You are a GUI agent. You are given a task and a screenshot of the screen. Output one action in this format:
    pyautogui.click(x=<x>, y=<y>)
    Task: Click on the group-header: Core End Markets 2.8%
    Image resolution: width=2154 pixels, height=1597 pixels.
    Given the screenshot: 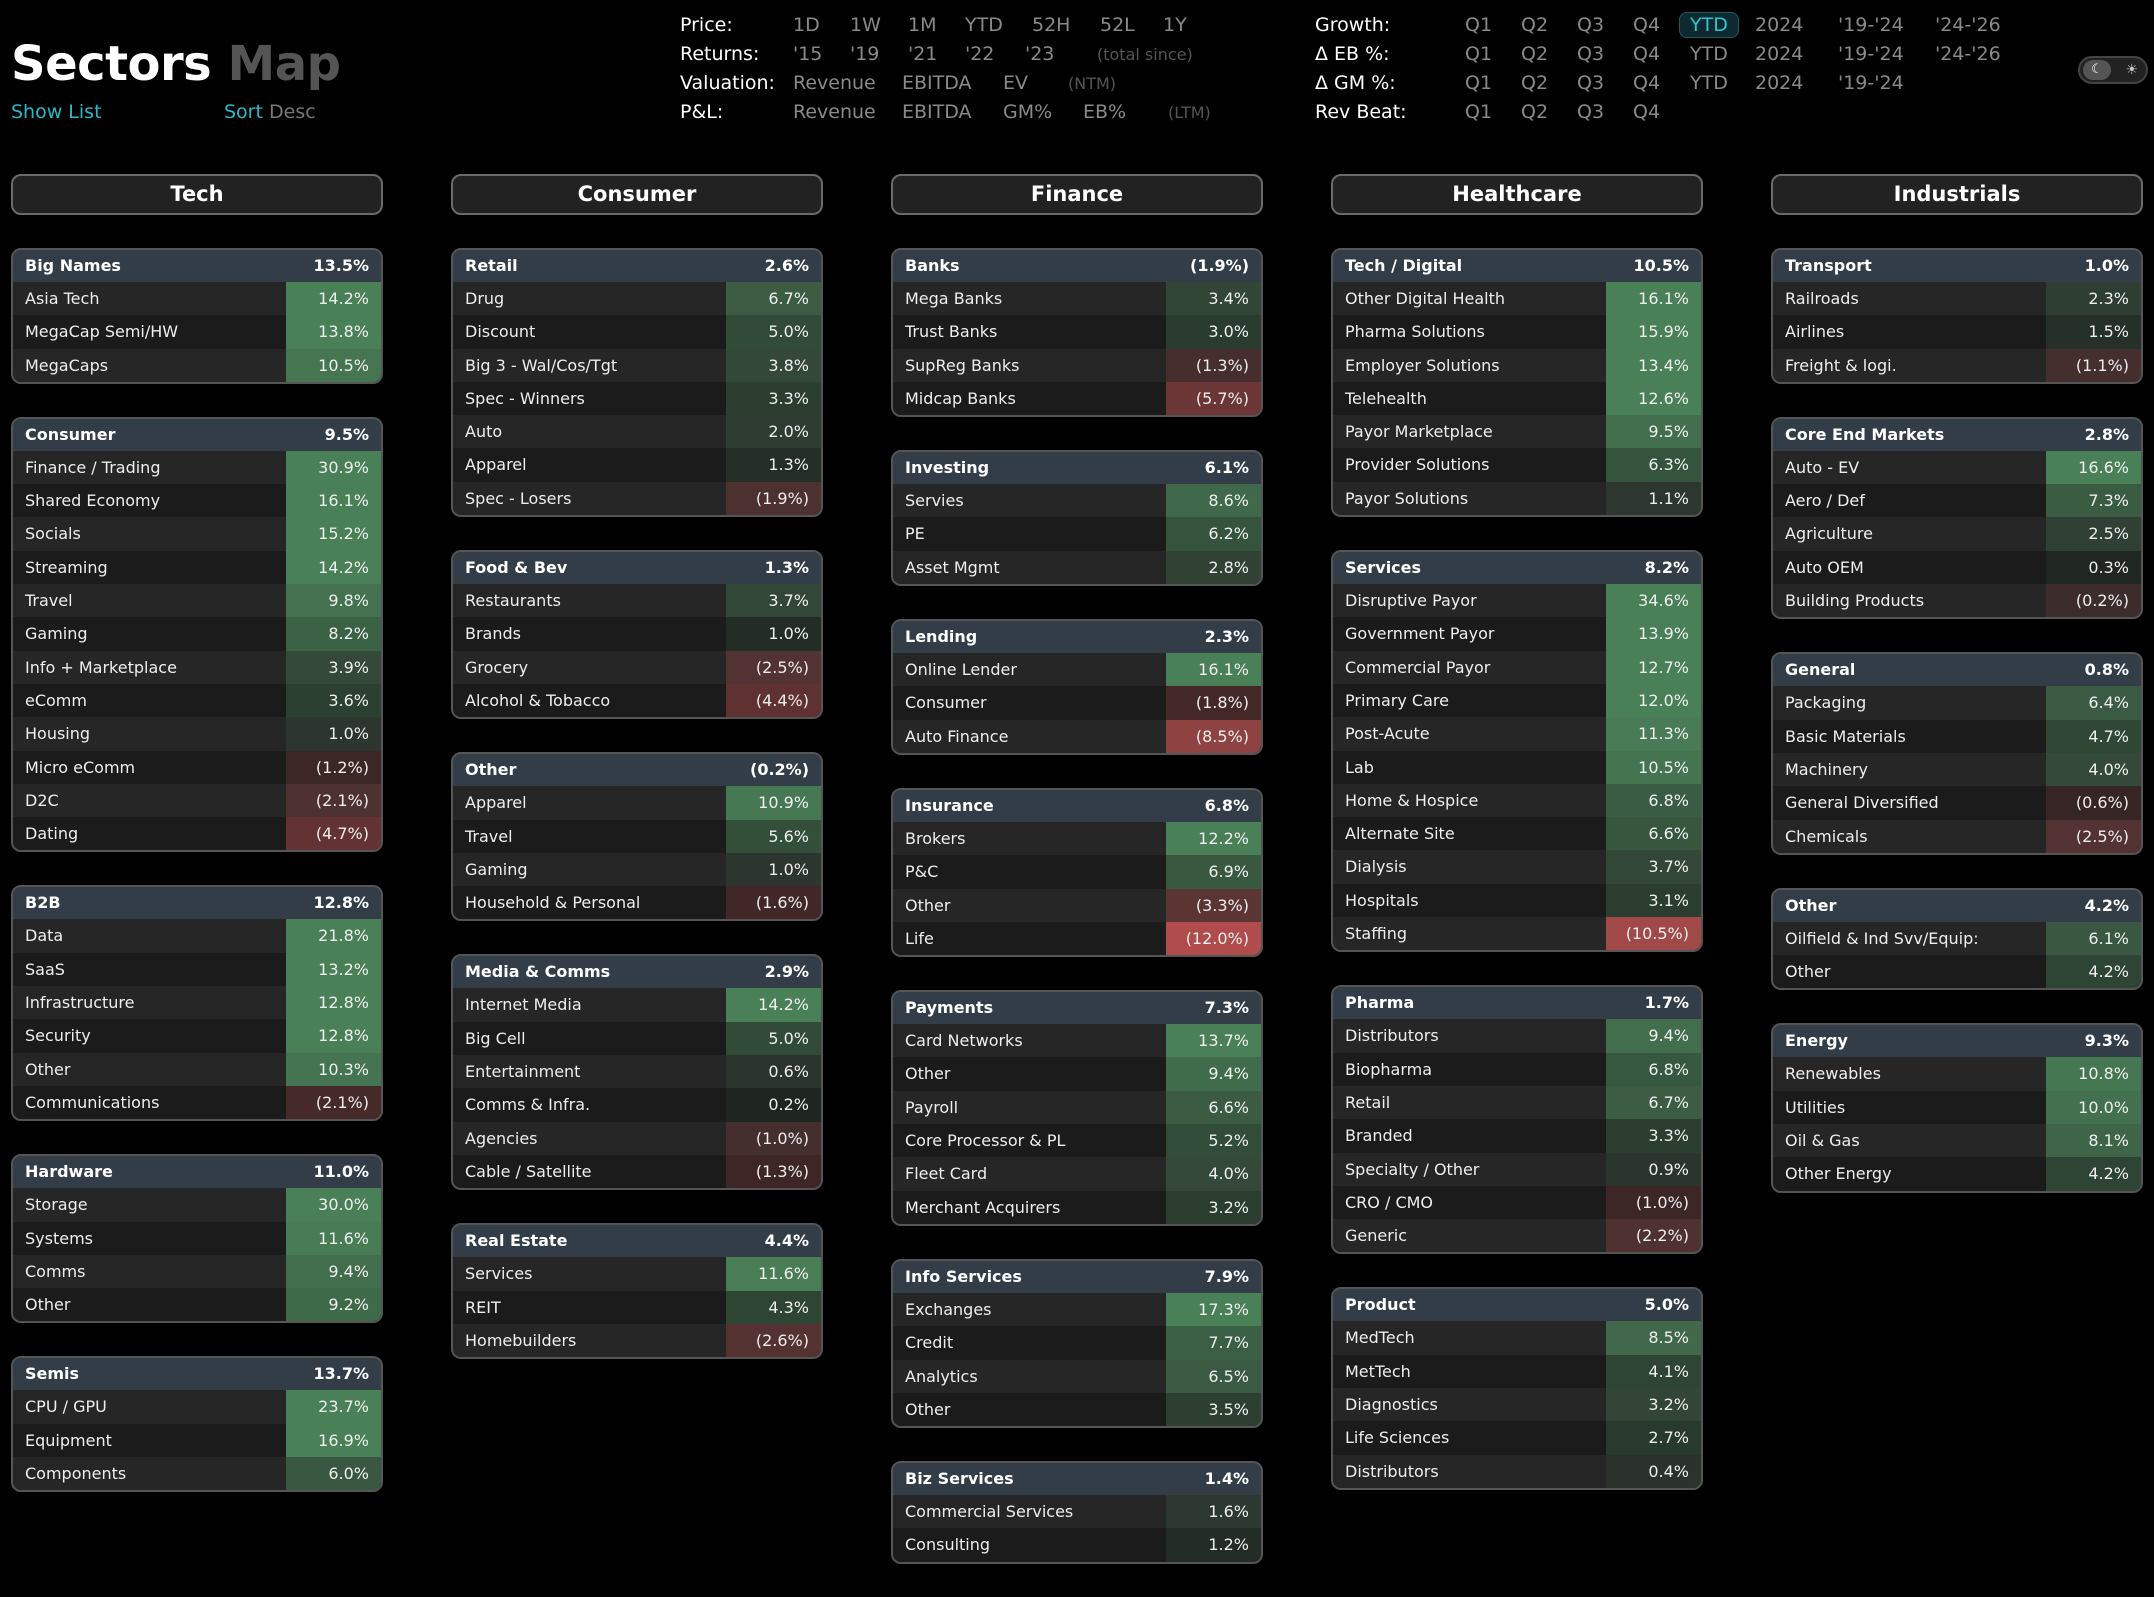 What is the action you would take?
    pyautogui.click(x=1957, y=434)
    